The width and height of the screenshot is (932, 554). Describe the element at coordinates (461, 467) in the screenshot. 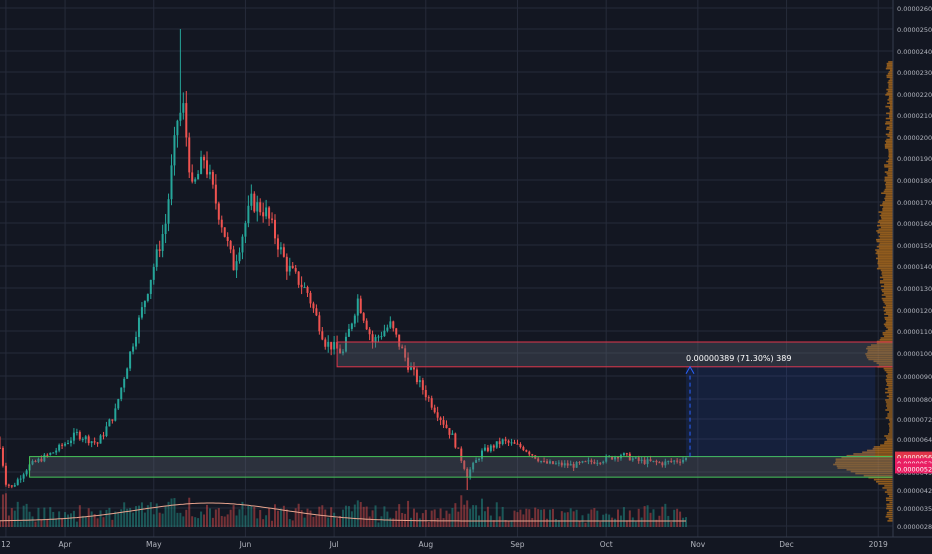

I see `support-zone` at that location.